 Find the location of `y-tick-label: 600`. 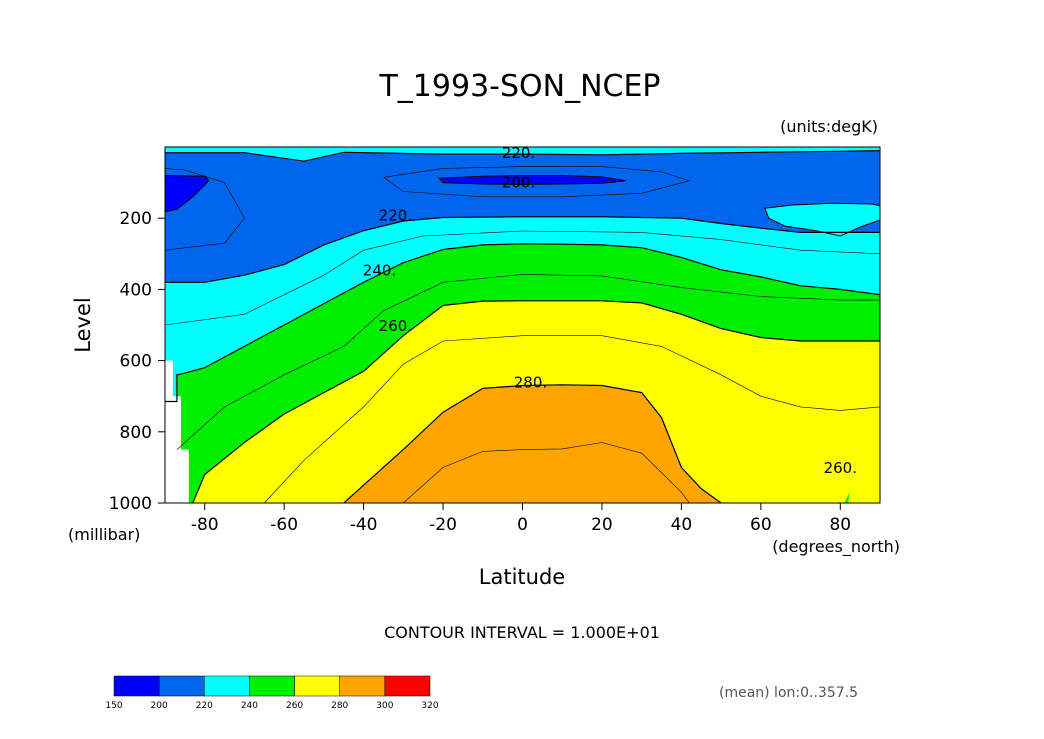

y-tick-label: 600 is located at coordinates (136, 362).